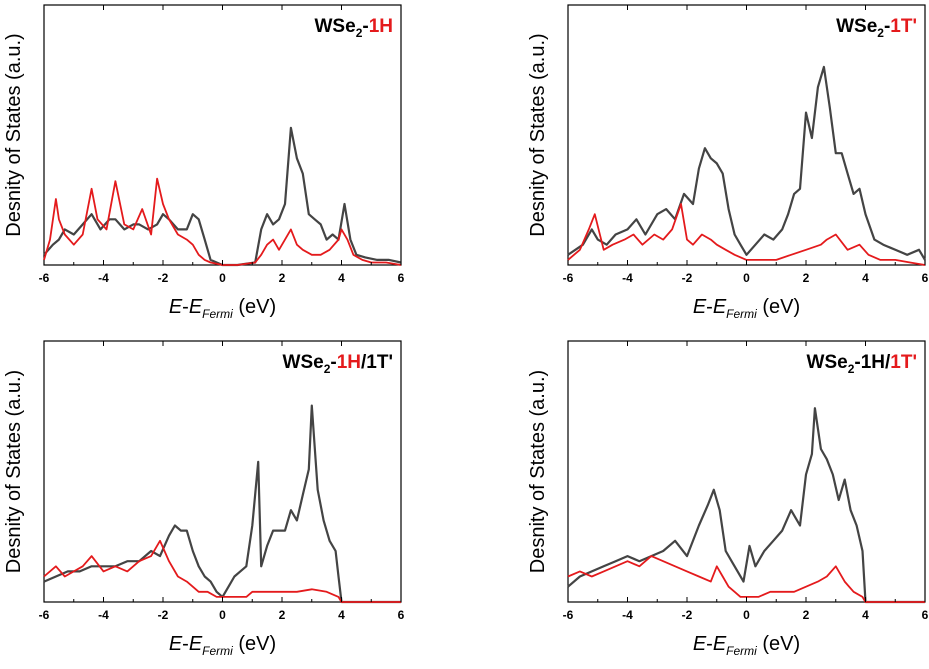 This screenshot has width=929, height=669. What do you see at coordinates (377, 362) in the screenshot?
I see `panel-title-part: /1T'` at bounding box center [377, 362].